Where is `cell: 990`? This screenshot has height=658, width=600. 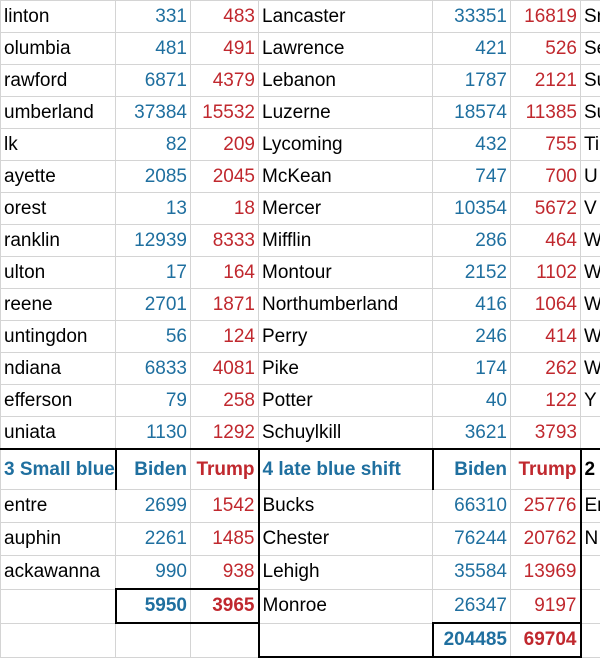
cell: 990 is located at coordinates (153, 573).